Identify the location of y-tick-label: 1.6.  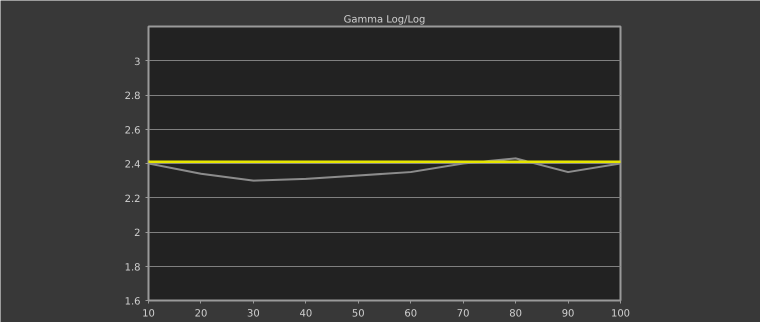
(132, 302).